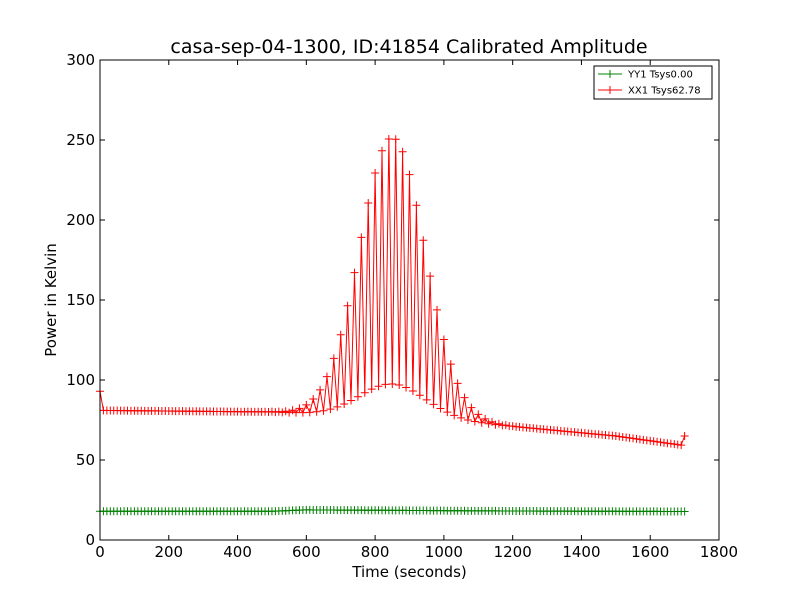  What do you see at coordinates (80, 220) in the screenshot?
I see `y-tick-label: 200` at bounding box center [80, 220].